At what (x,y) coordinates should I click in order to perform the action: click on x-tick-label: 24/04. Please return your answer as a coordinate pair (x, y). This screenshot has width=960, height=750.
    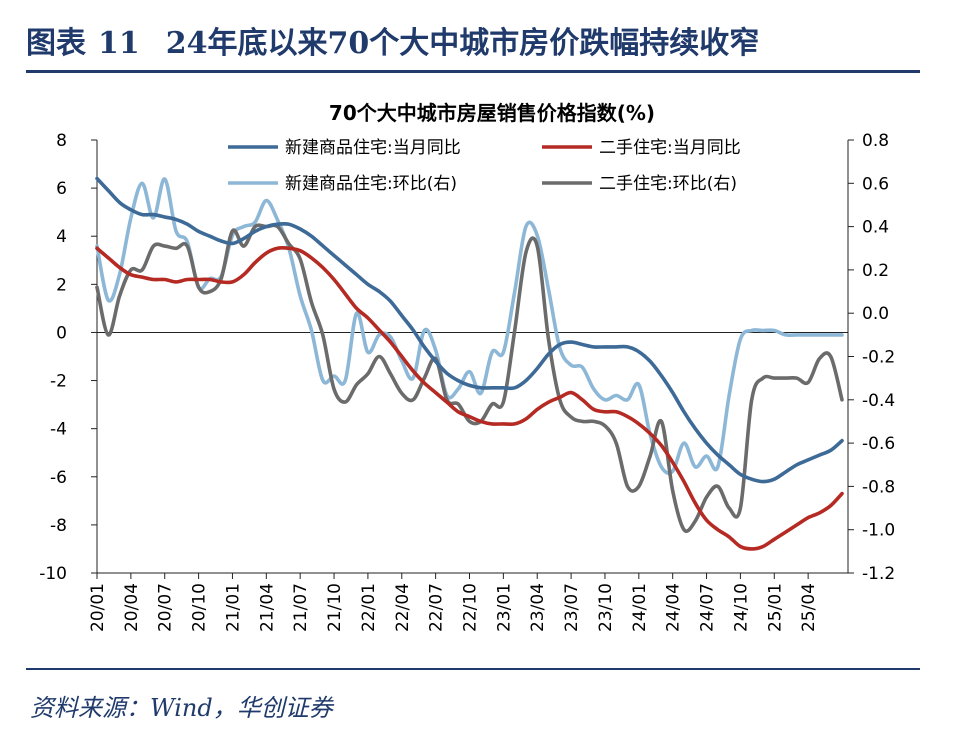
    Looking at the image, I should click on (674, 607).